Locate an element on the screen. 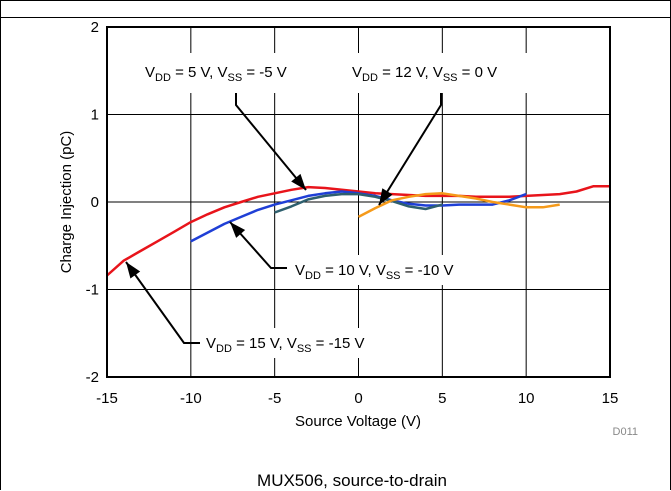 This screenshot has height=491, width=671. label-bg-10v is located at coordinates (393, 270).